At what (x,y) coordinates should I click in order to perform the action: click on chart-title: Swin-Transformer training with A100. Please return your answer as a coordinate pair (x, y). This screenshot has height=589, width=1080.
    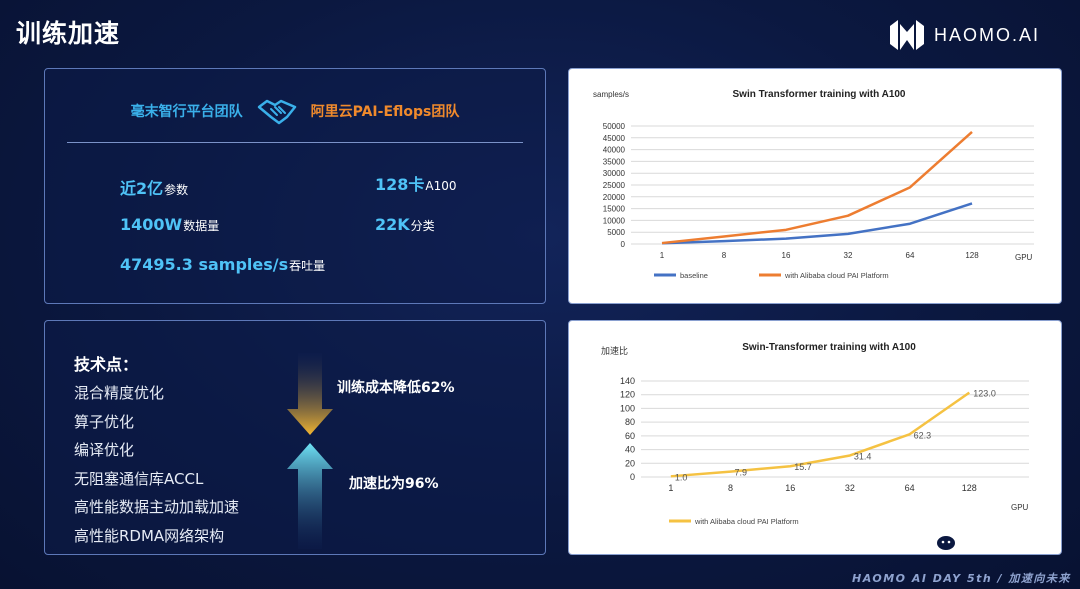
    Looking at the image, I should click on (829, 347).